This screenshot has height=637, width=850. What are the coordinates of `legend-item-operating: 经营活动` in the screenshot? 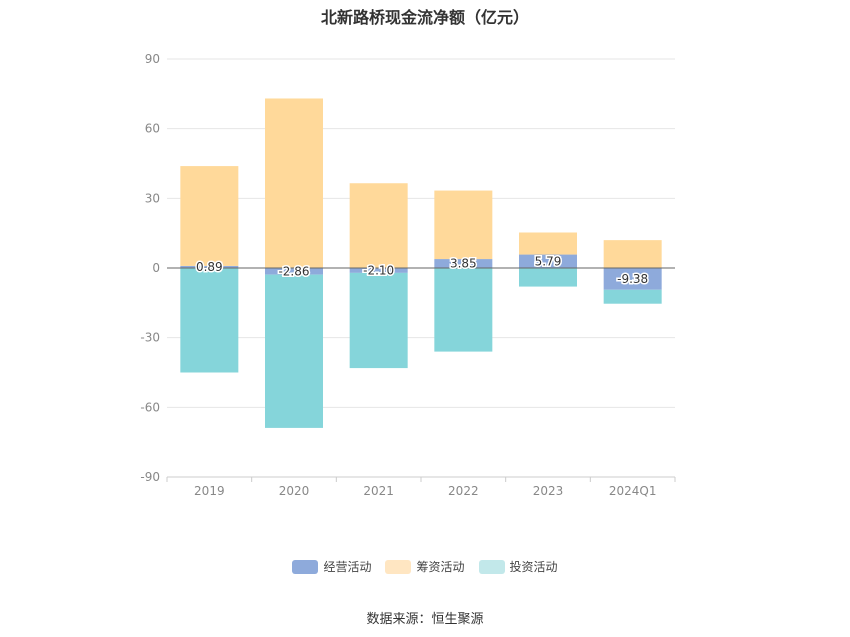 It's located at (331, 566).